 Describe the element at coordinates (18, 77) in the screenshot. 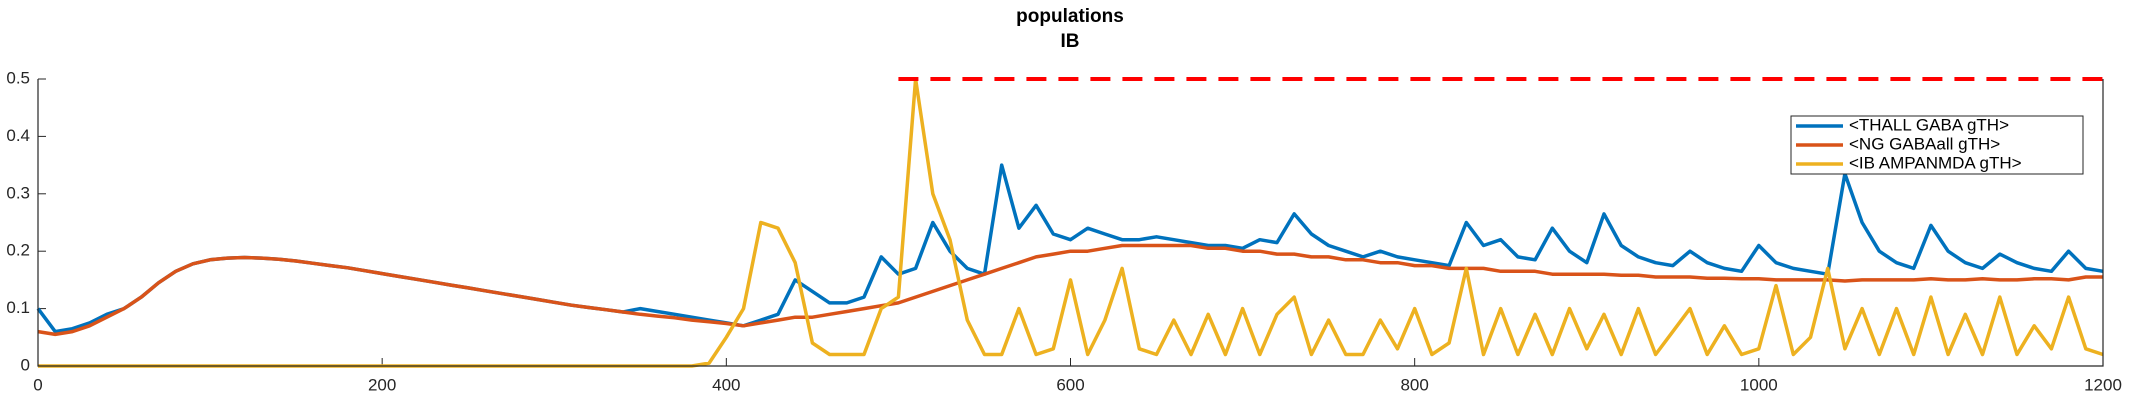

I see `y-tick-label: 0.5` at that location.